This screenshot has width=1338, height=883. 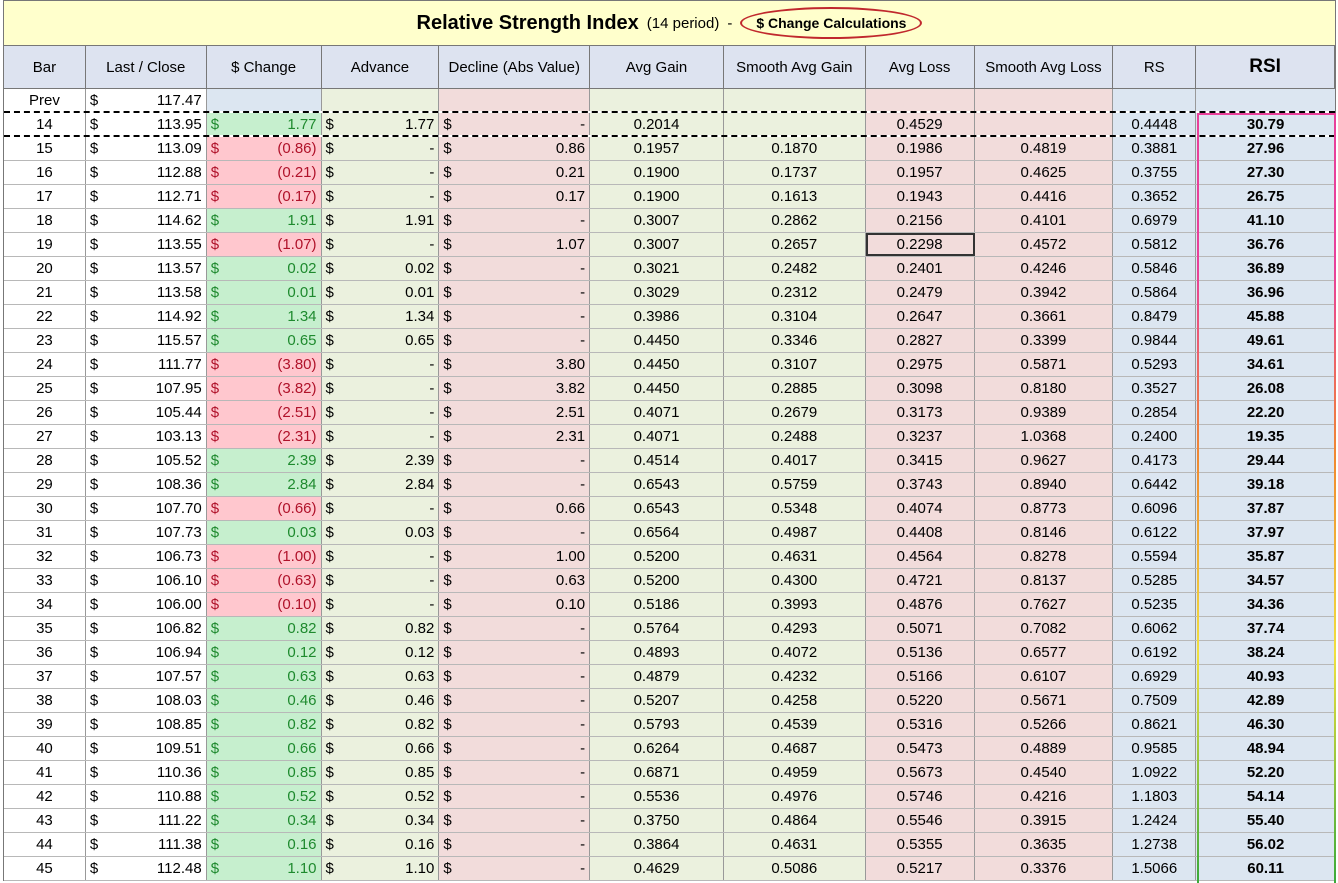 What do you see at coordinates (45, 292) in the screenshot?
I see `bar-cell: 21` at bounding box center [45, 292].